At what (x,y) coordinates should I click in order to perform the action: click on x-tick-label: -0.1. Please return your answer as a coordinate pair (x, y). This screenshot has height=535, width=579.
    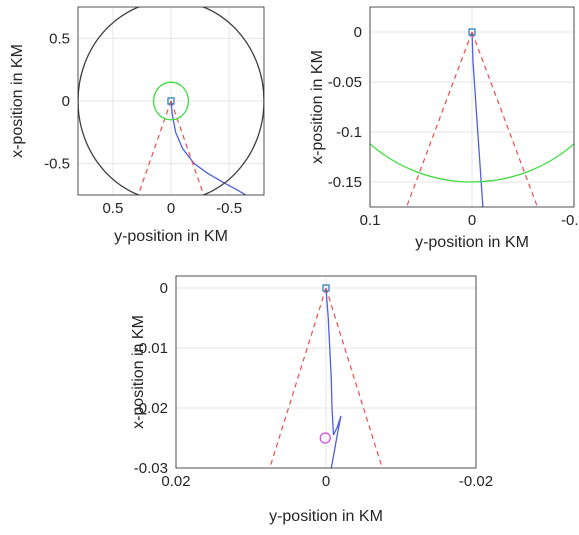
    Looking at the image, I should click on (570, 220).